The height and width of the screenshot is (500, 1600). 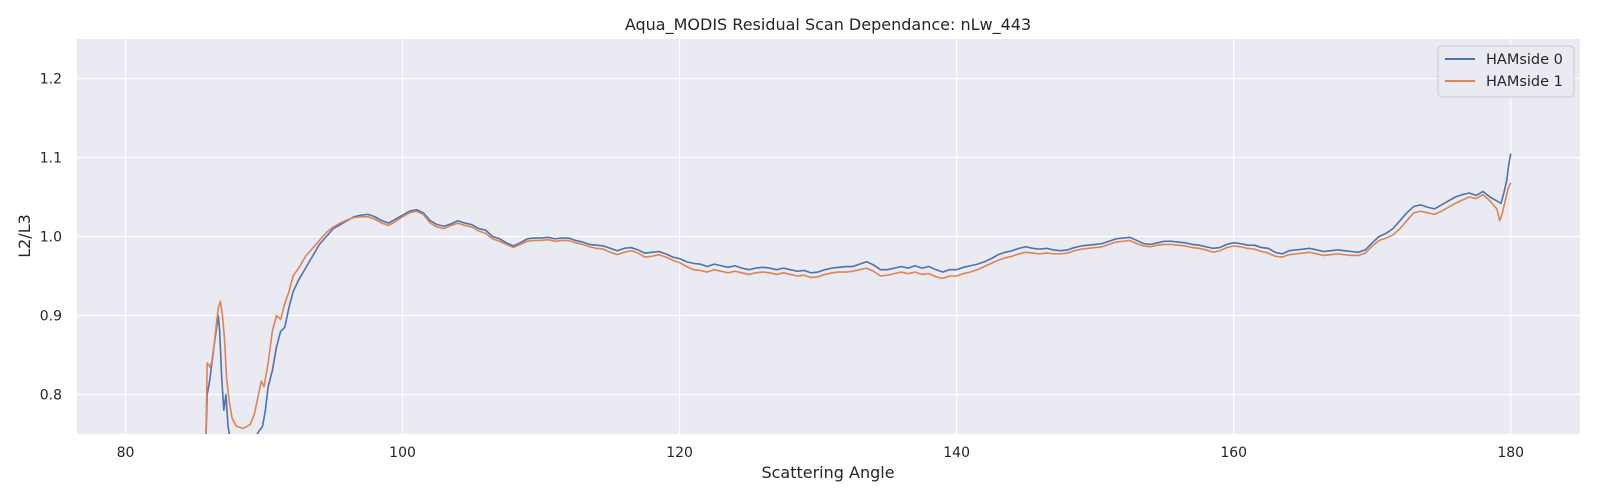 I want to click on y-tick-label: 0.8, so click(x=51, y=396).